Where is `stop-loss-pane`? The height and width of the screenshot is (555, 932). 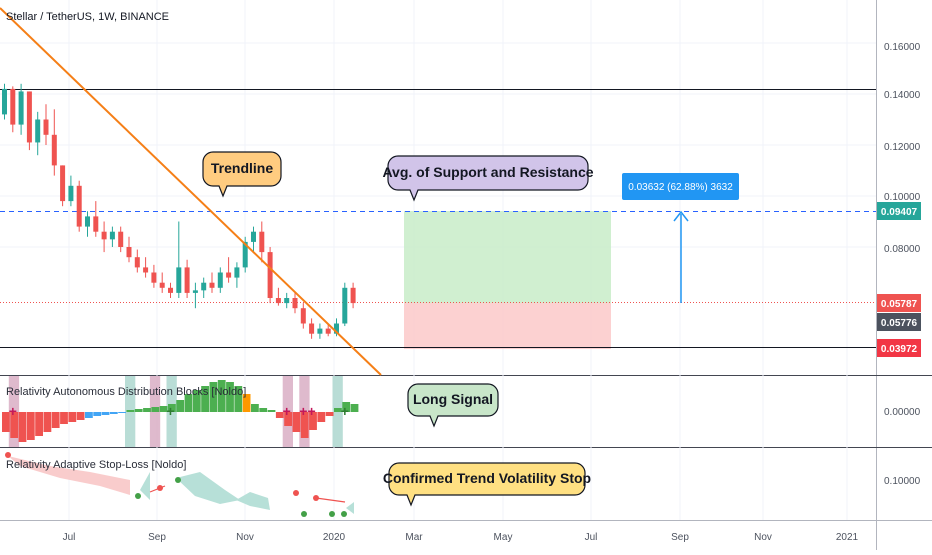
stop-loss-pane is located at coordinates (179, 484).